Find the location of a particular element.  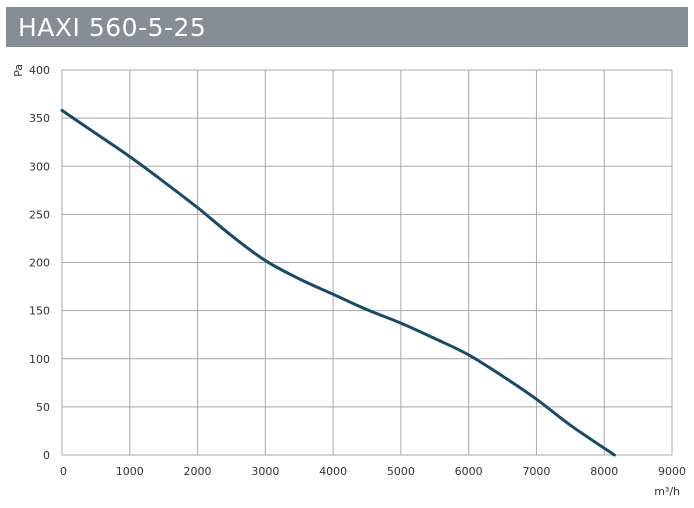

x-tick-label: 4000 is located at coordinates (333, 471).